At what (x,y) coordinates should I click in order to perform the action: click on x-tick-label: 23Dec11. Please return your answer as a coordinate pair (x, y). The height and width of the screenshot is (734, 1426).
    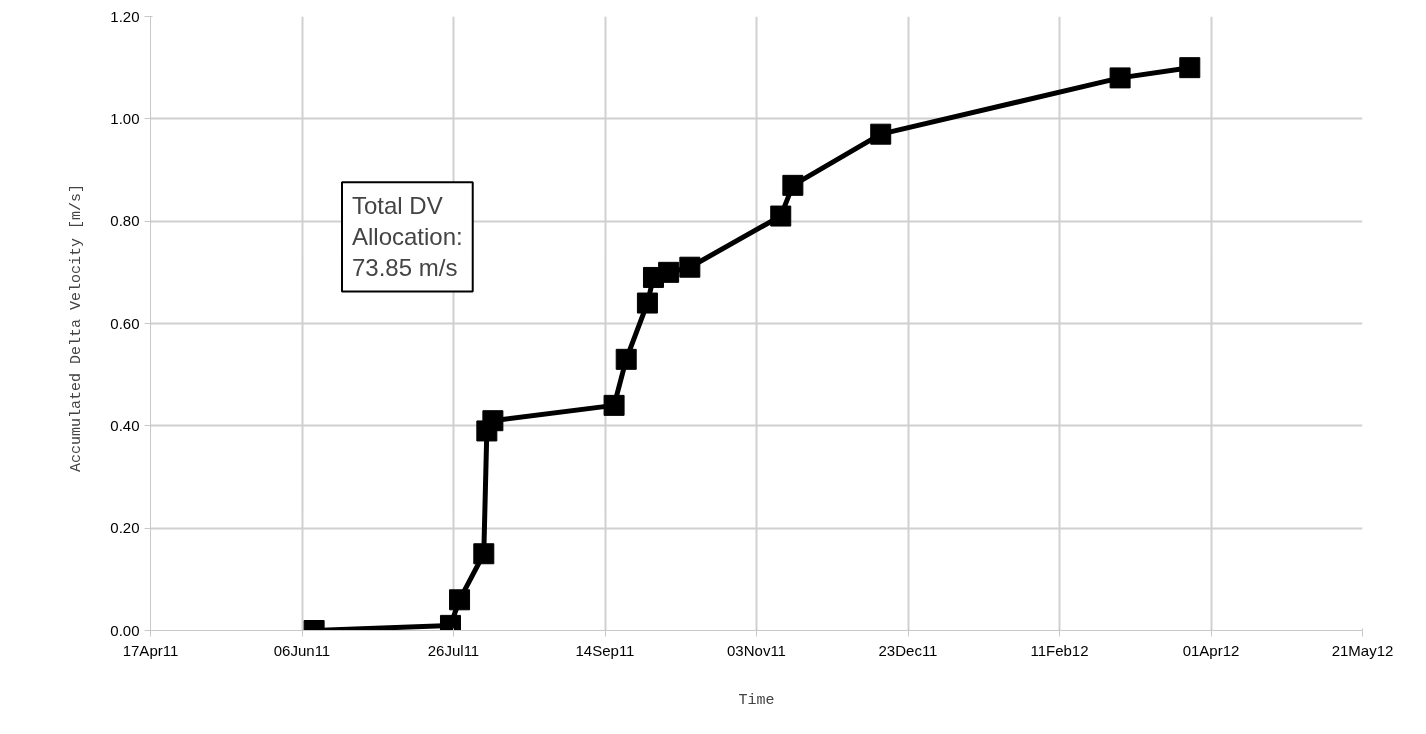
    Looking at the image, I should click on (908, 650).